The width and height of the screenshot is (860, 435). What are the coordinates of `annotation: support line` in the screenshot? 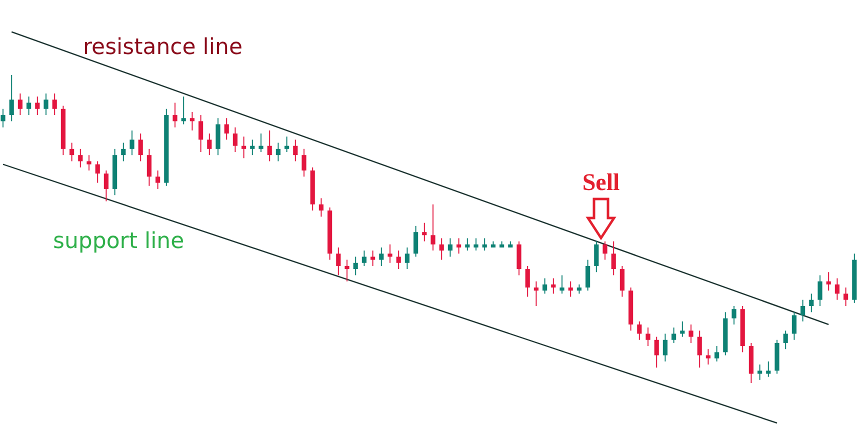 It's located at (118, 241).